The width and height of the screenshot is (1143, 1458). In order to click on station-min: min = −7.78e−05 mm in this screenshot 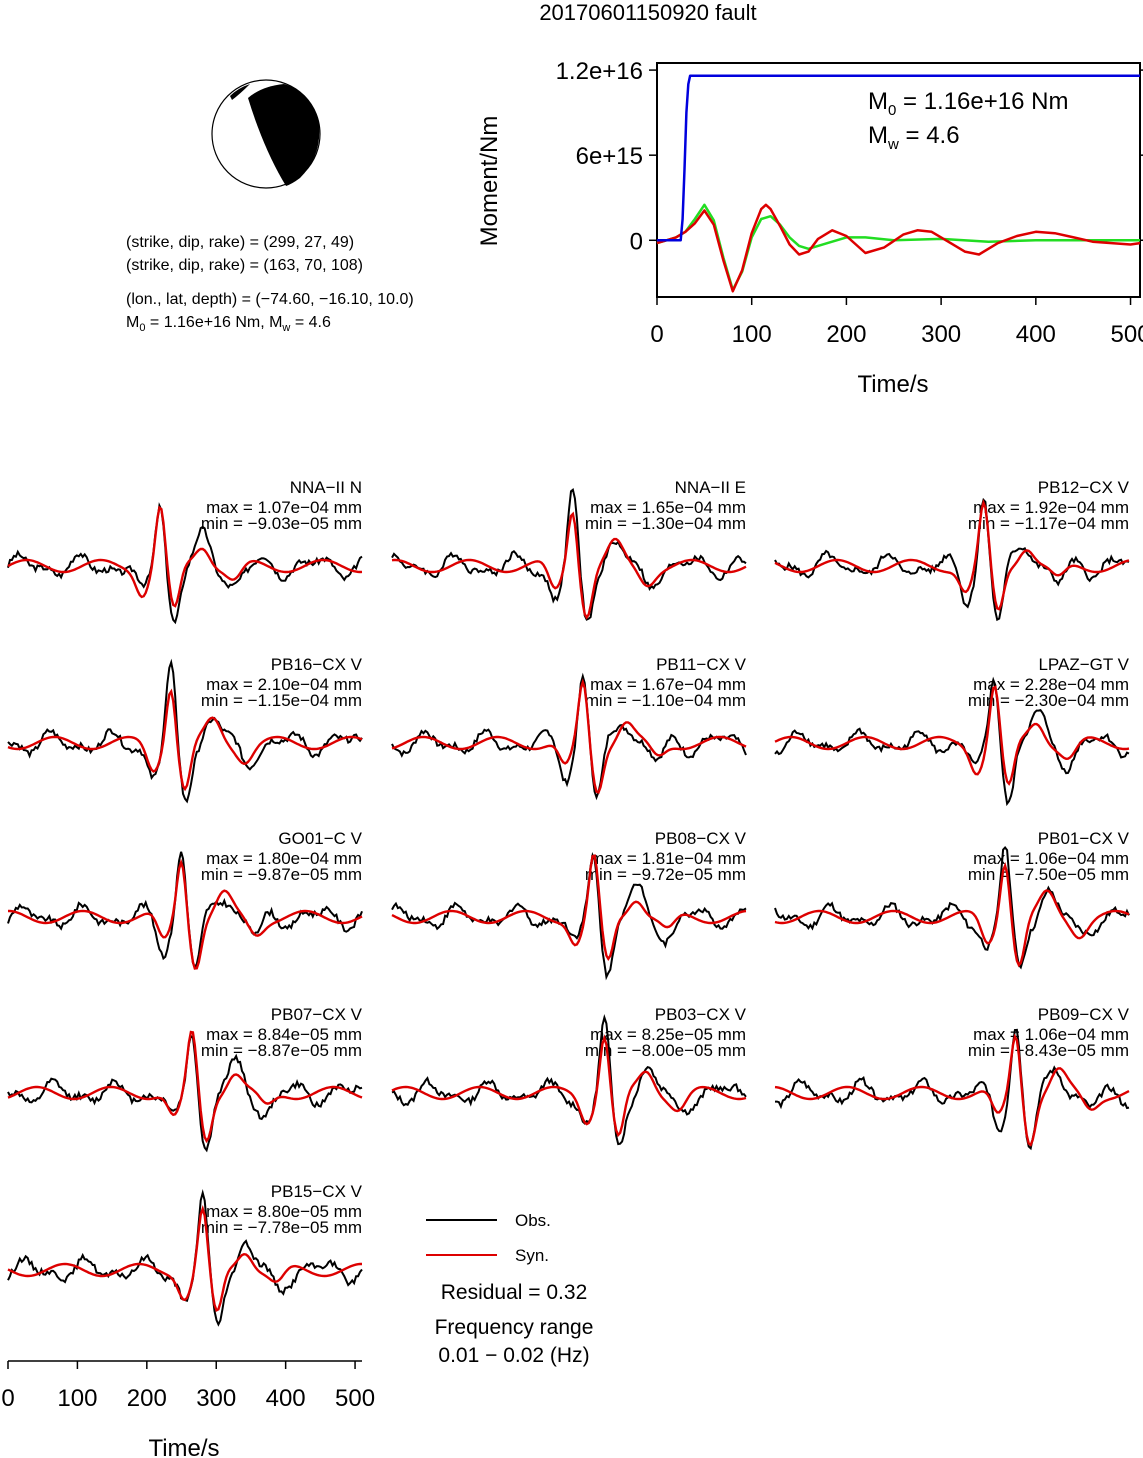, I will do `click(281, 1227)`.